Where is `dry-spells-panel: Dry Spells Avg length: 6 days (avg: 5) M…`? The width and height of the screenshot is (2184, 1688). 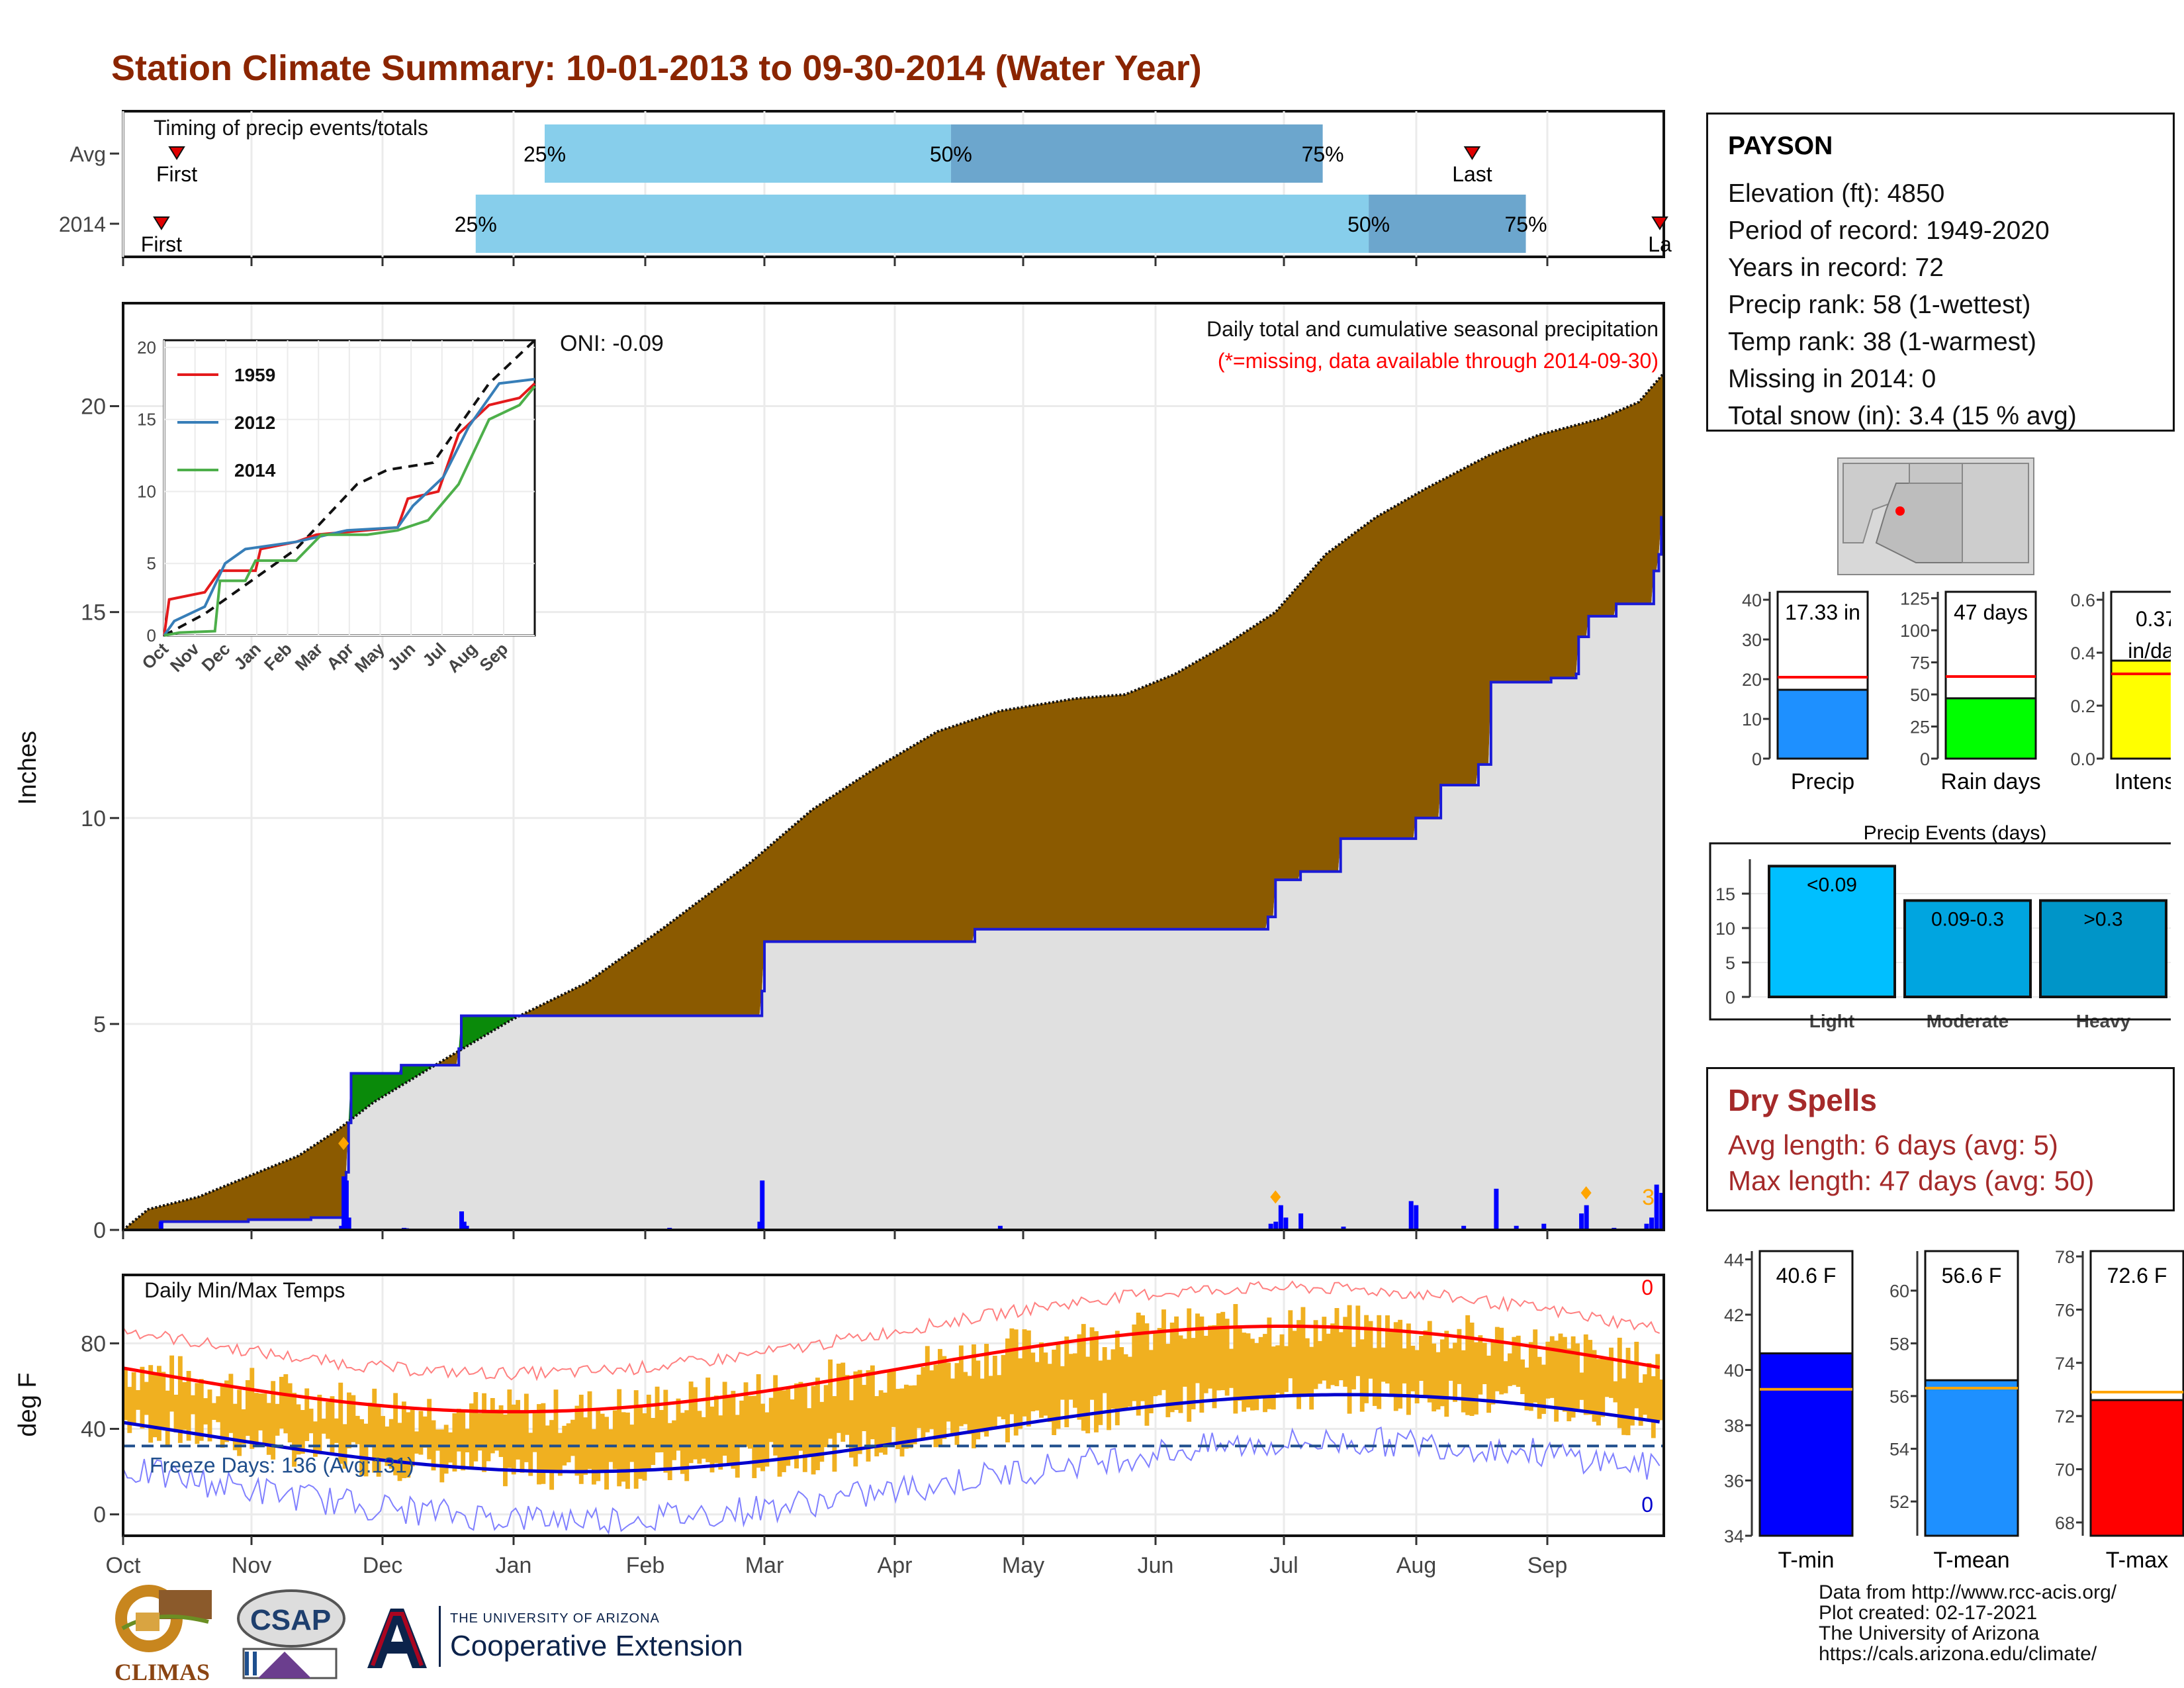
dry-spells-panel: Dry Spells Avg length: 6 days (avg: 5) M… is located at coordinates (1940, 1139).